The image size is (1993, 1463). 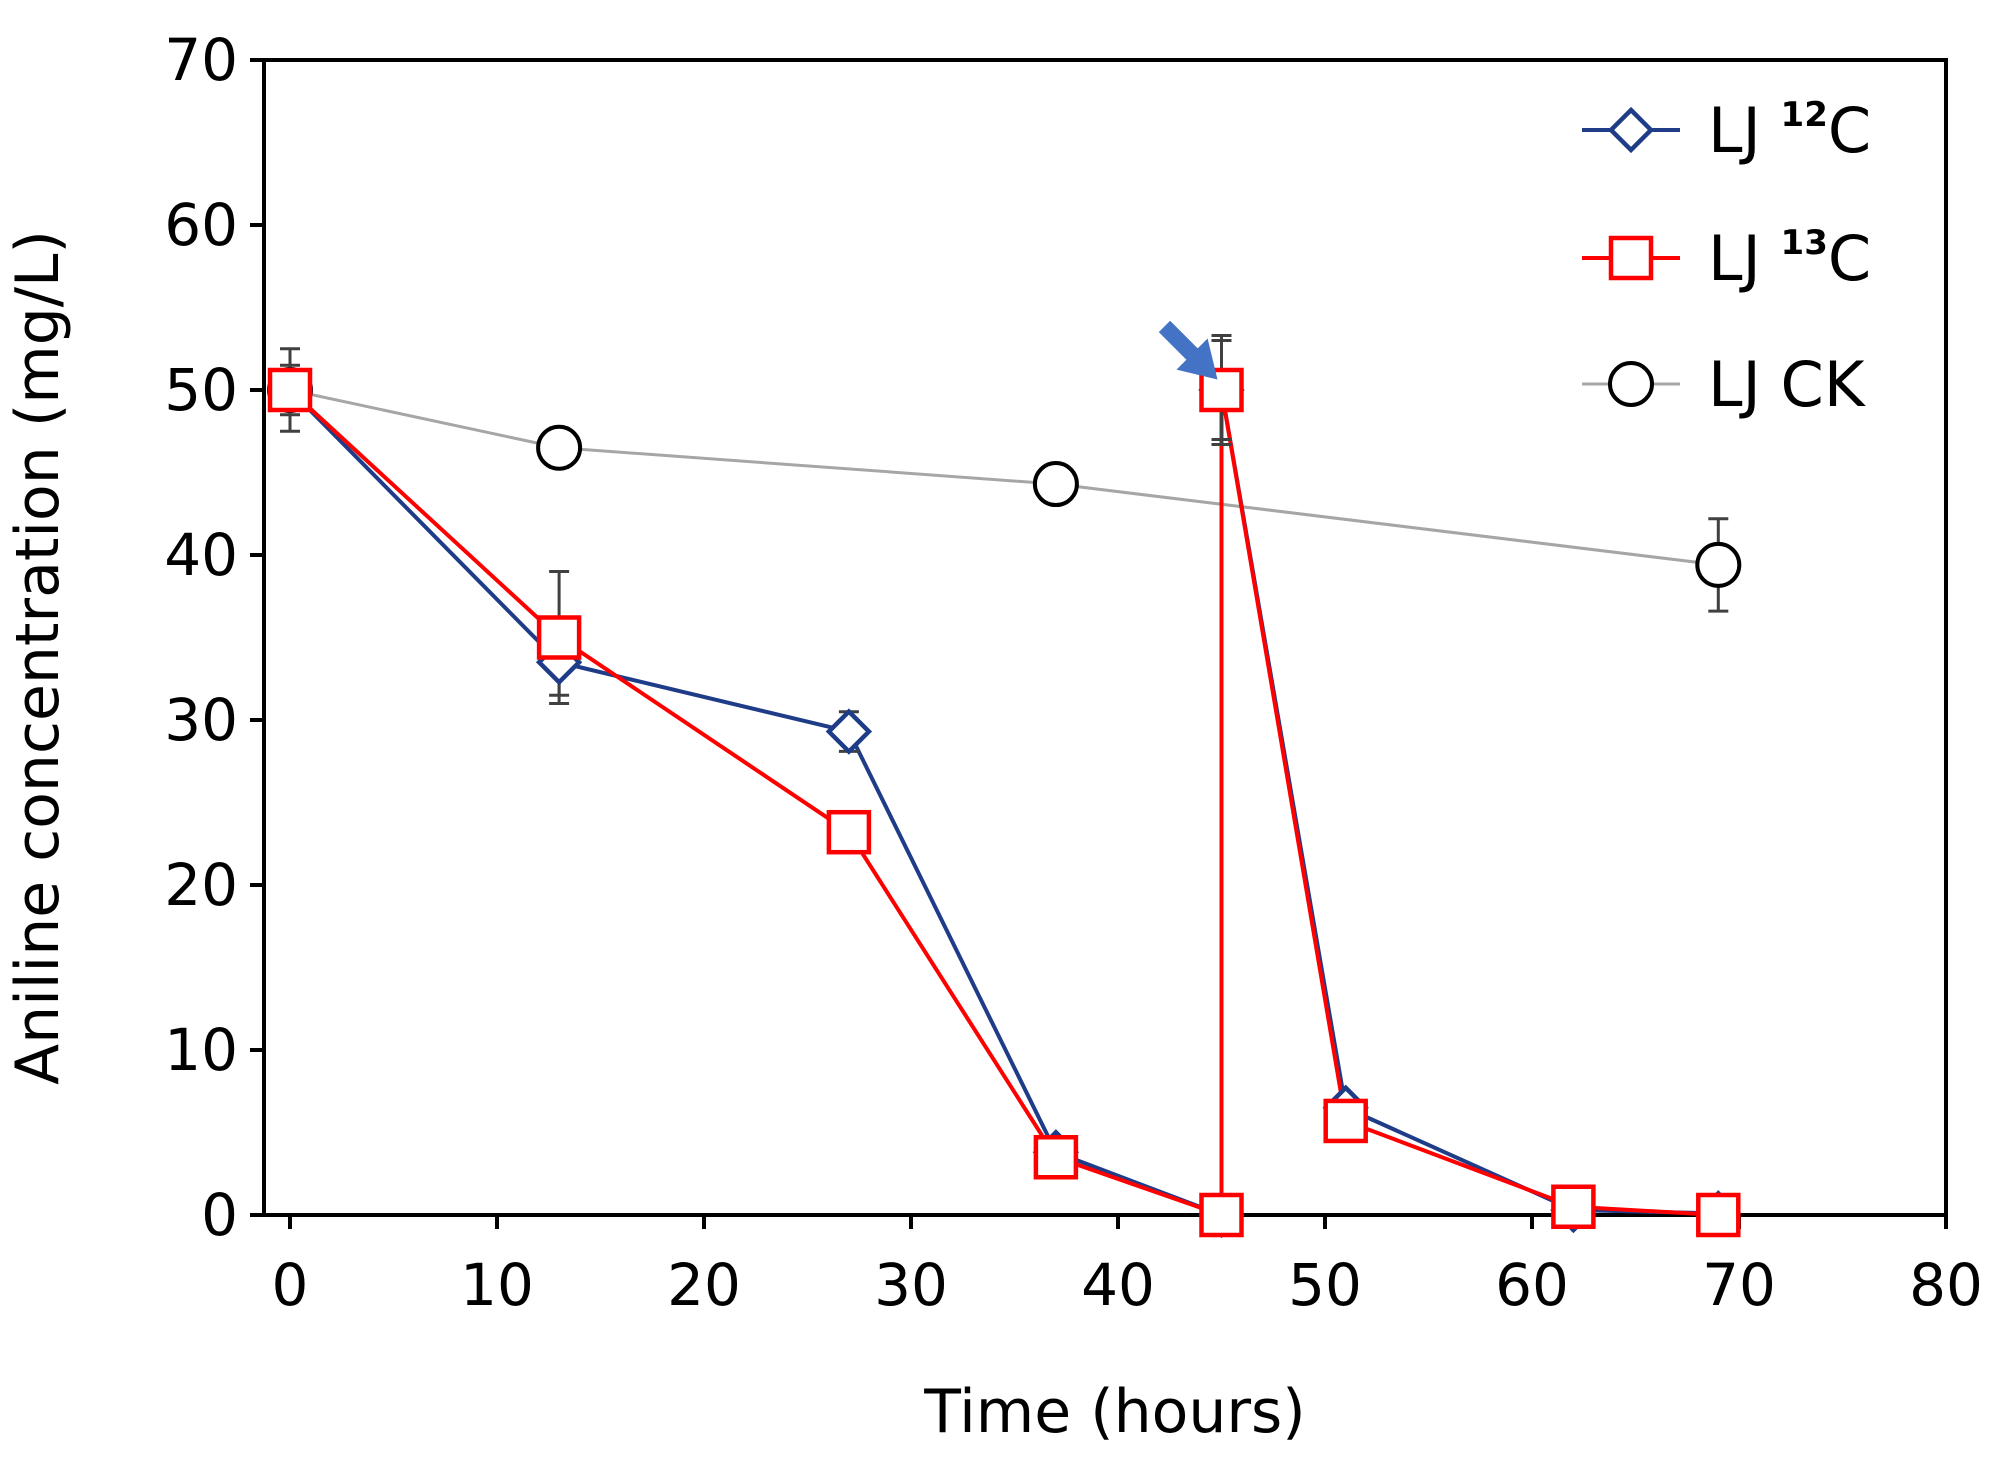 I want to click on legend-label-1: LJ 12C, so click(x=1789, y=130).